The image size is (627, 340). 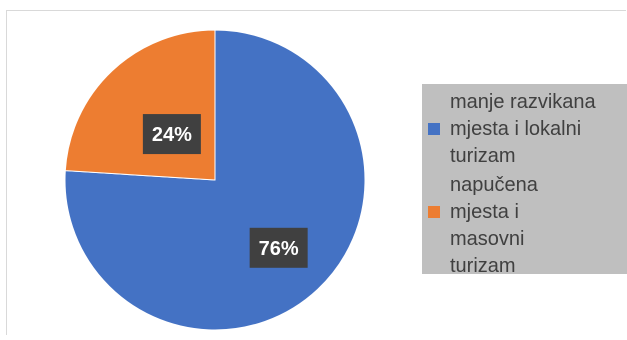 I want to click on data-label-lokalni-text: 76%, so click(x=279, y=249).